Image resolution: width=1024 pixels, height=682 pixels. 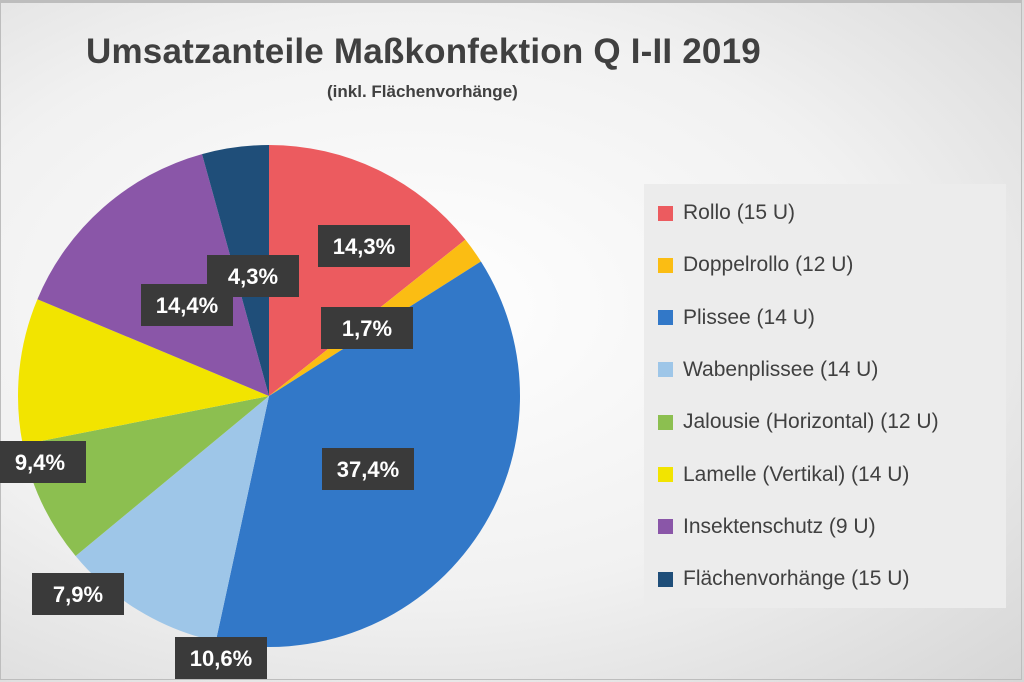 I want to click on data-label: 4,3%, so click(x=253, y=276).